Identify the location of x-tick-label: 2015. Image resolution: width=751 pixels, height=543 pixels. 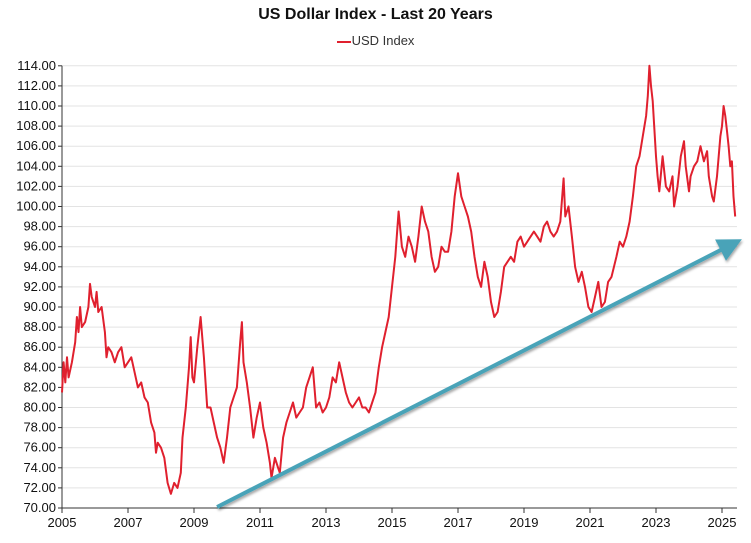
(392, 522).